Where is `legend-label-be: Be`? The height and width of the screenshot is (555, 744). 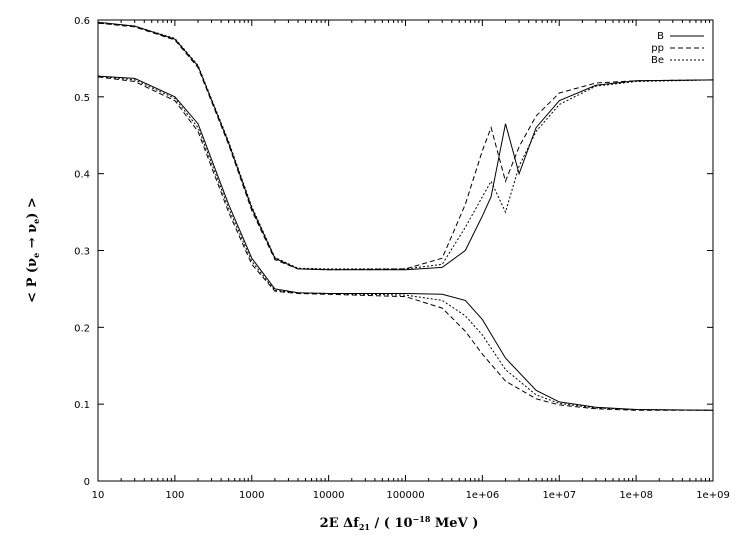
legend-label-be: Be is located at coordinates (657, 60).